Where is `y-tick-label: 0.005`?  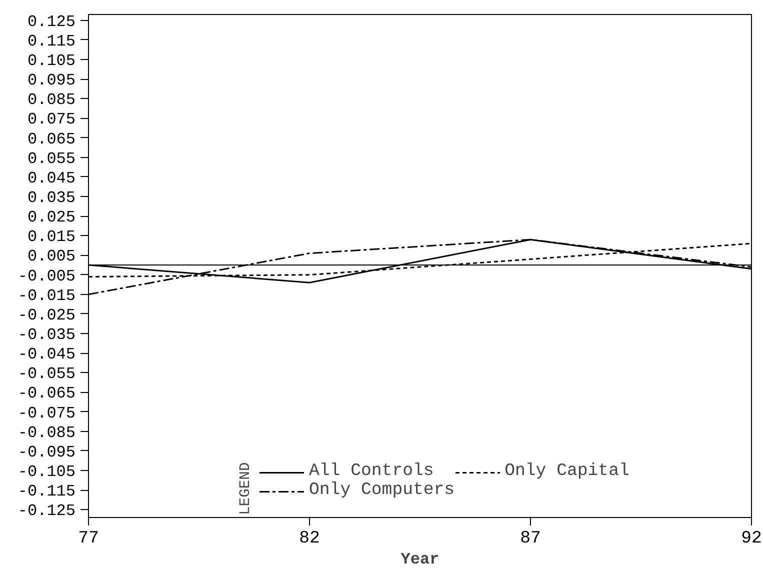
y-tick-label: 0.005 is located at coordinates (51, 257).